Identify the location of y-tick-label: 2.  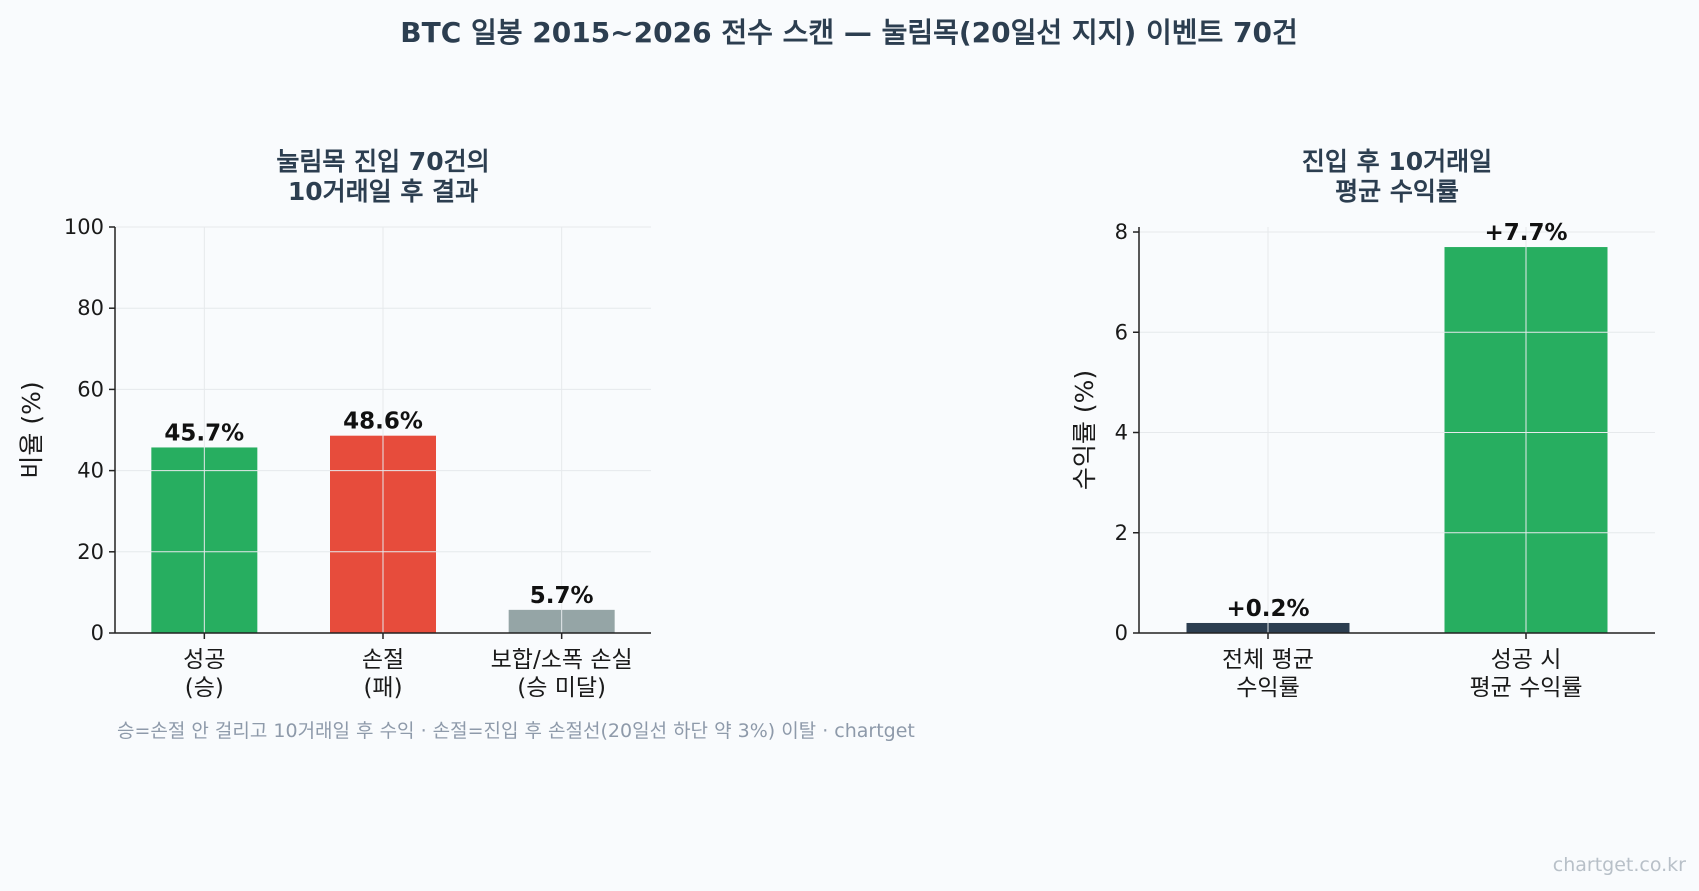
(1121, 533).